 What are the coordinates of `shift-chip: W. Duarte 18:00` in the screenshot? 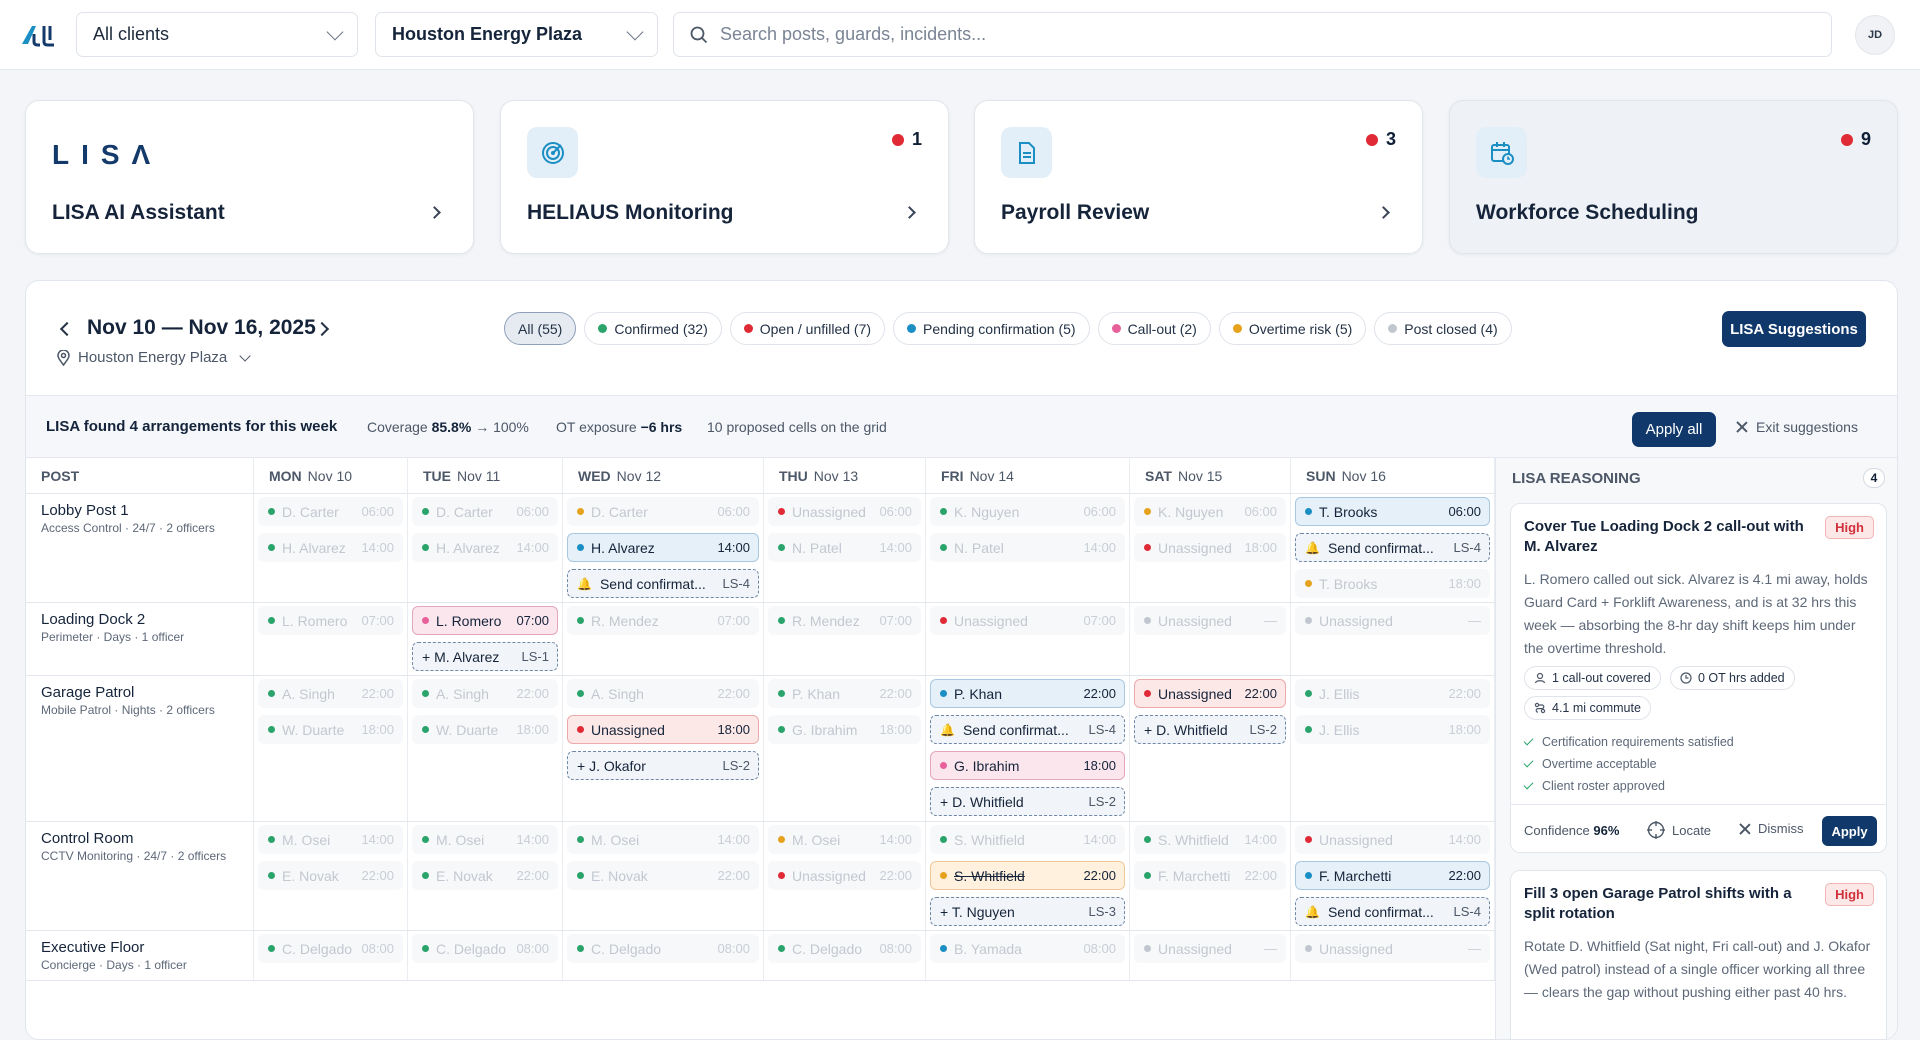 It's located at (330, 729).